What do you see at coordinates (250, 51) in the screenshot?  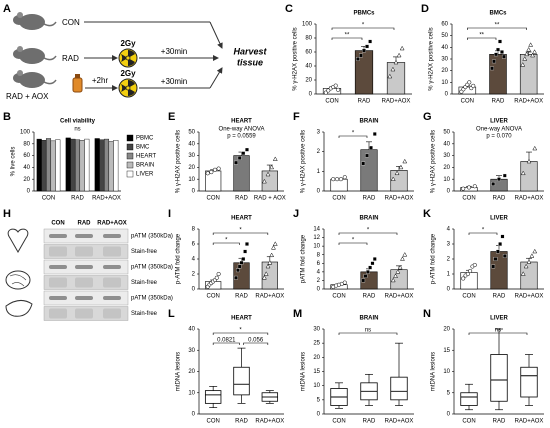 I see `endpoint-label: Harvest` at bounding box center [250, 51].